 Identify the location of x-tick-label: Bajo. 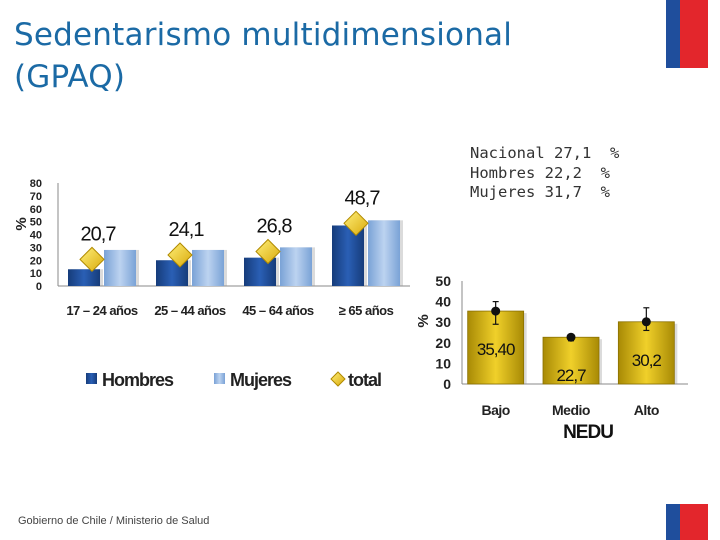
(495, 410).